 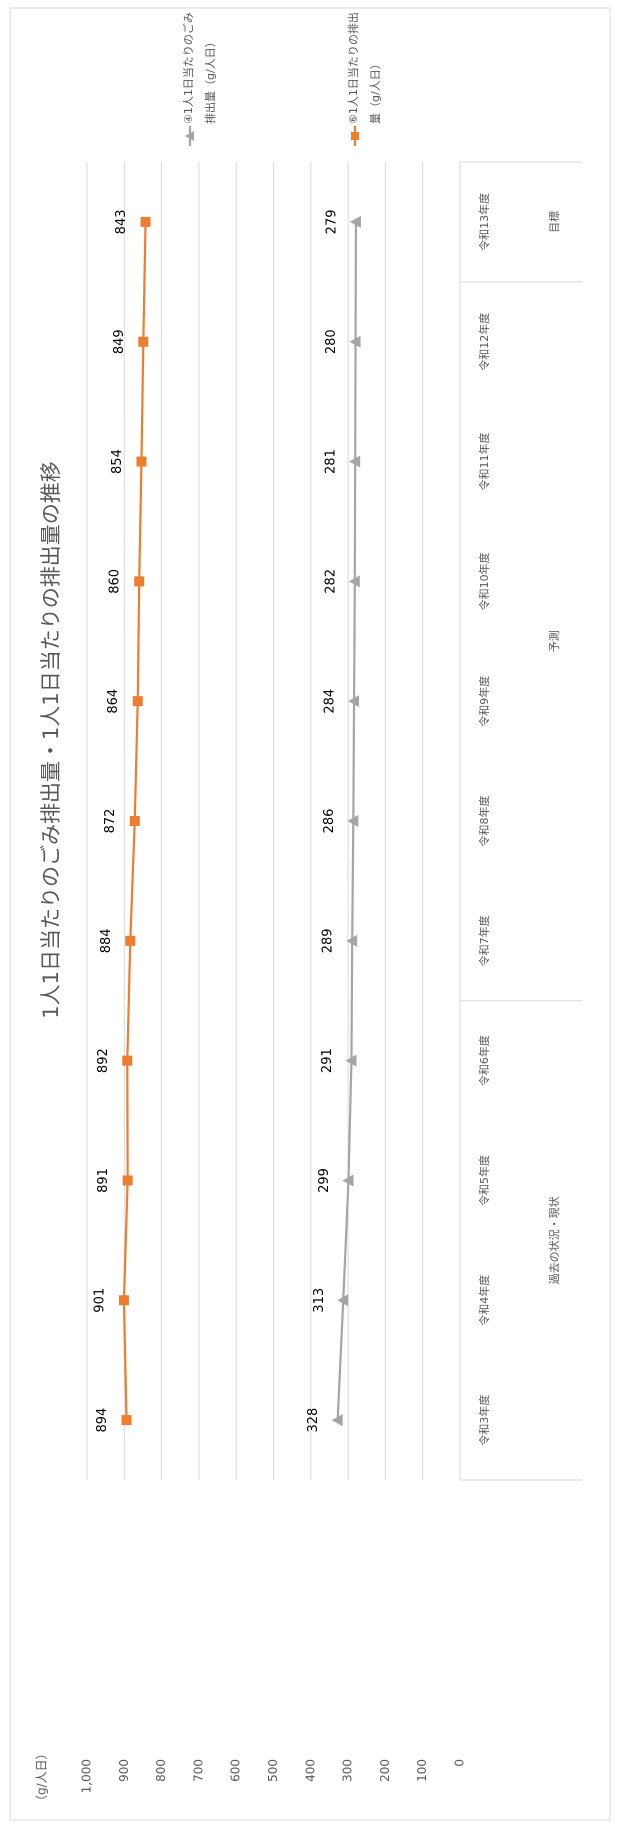 What do you see at coordinates (161, 1770) in the screenshot?
I see `y-tick-label: 800` at bounding box center [161, 1770].